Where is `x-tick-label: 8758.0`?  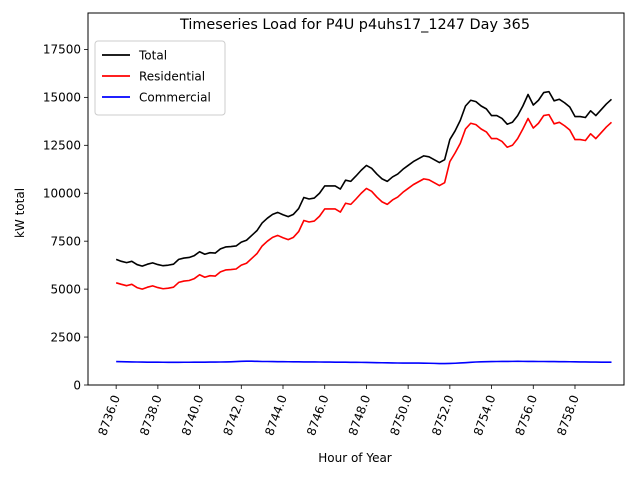 x-tick-label: 8758.0 is located at coordinates (568, 415).